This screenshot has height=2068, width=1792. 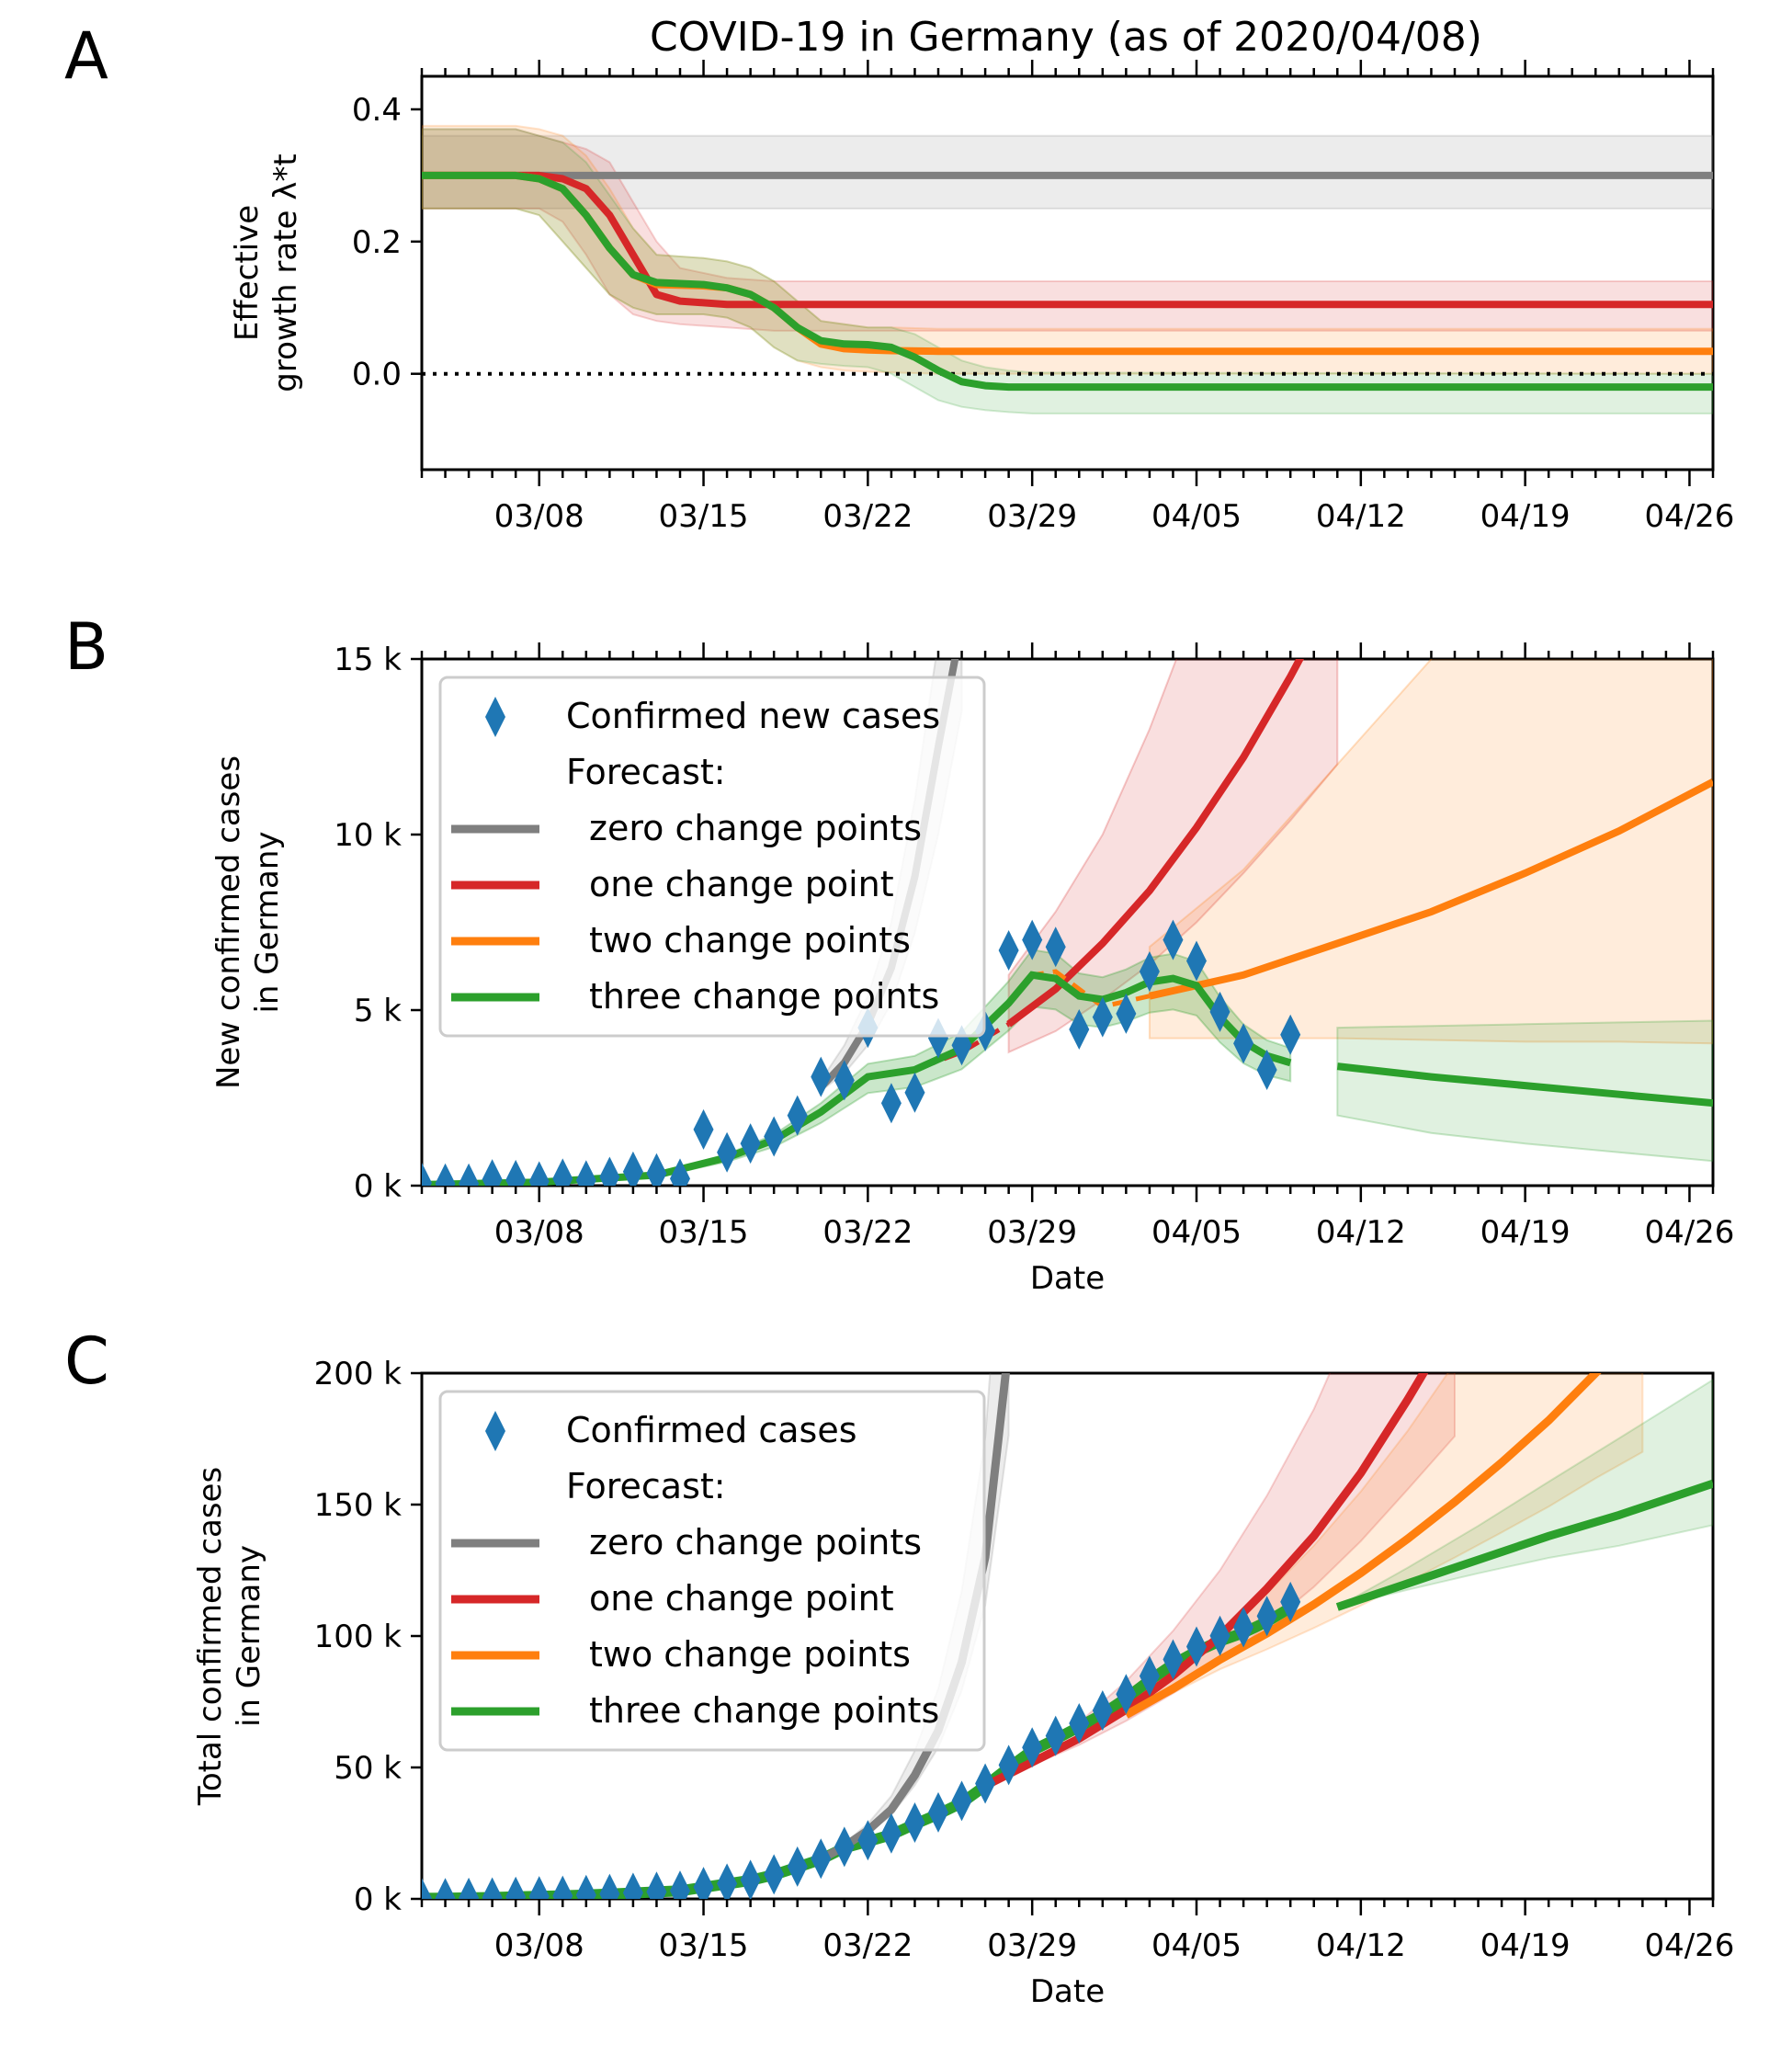 I want to click on x-tick-label: 03/08, so click(x=539, y=516).